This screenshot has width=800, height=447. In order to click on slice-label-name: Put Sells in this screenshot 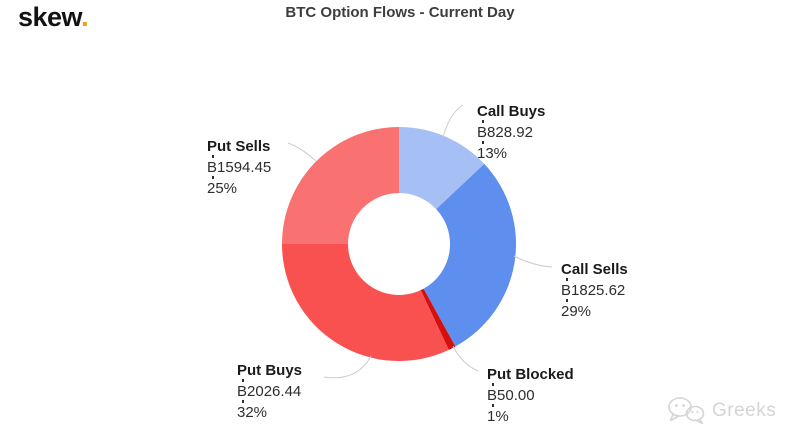, I will do `click(239, 146)`.